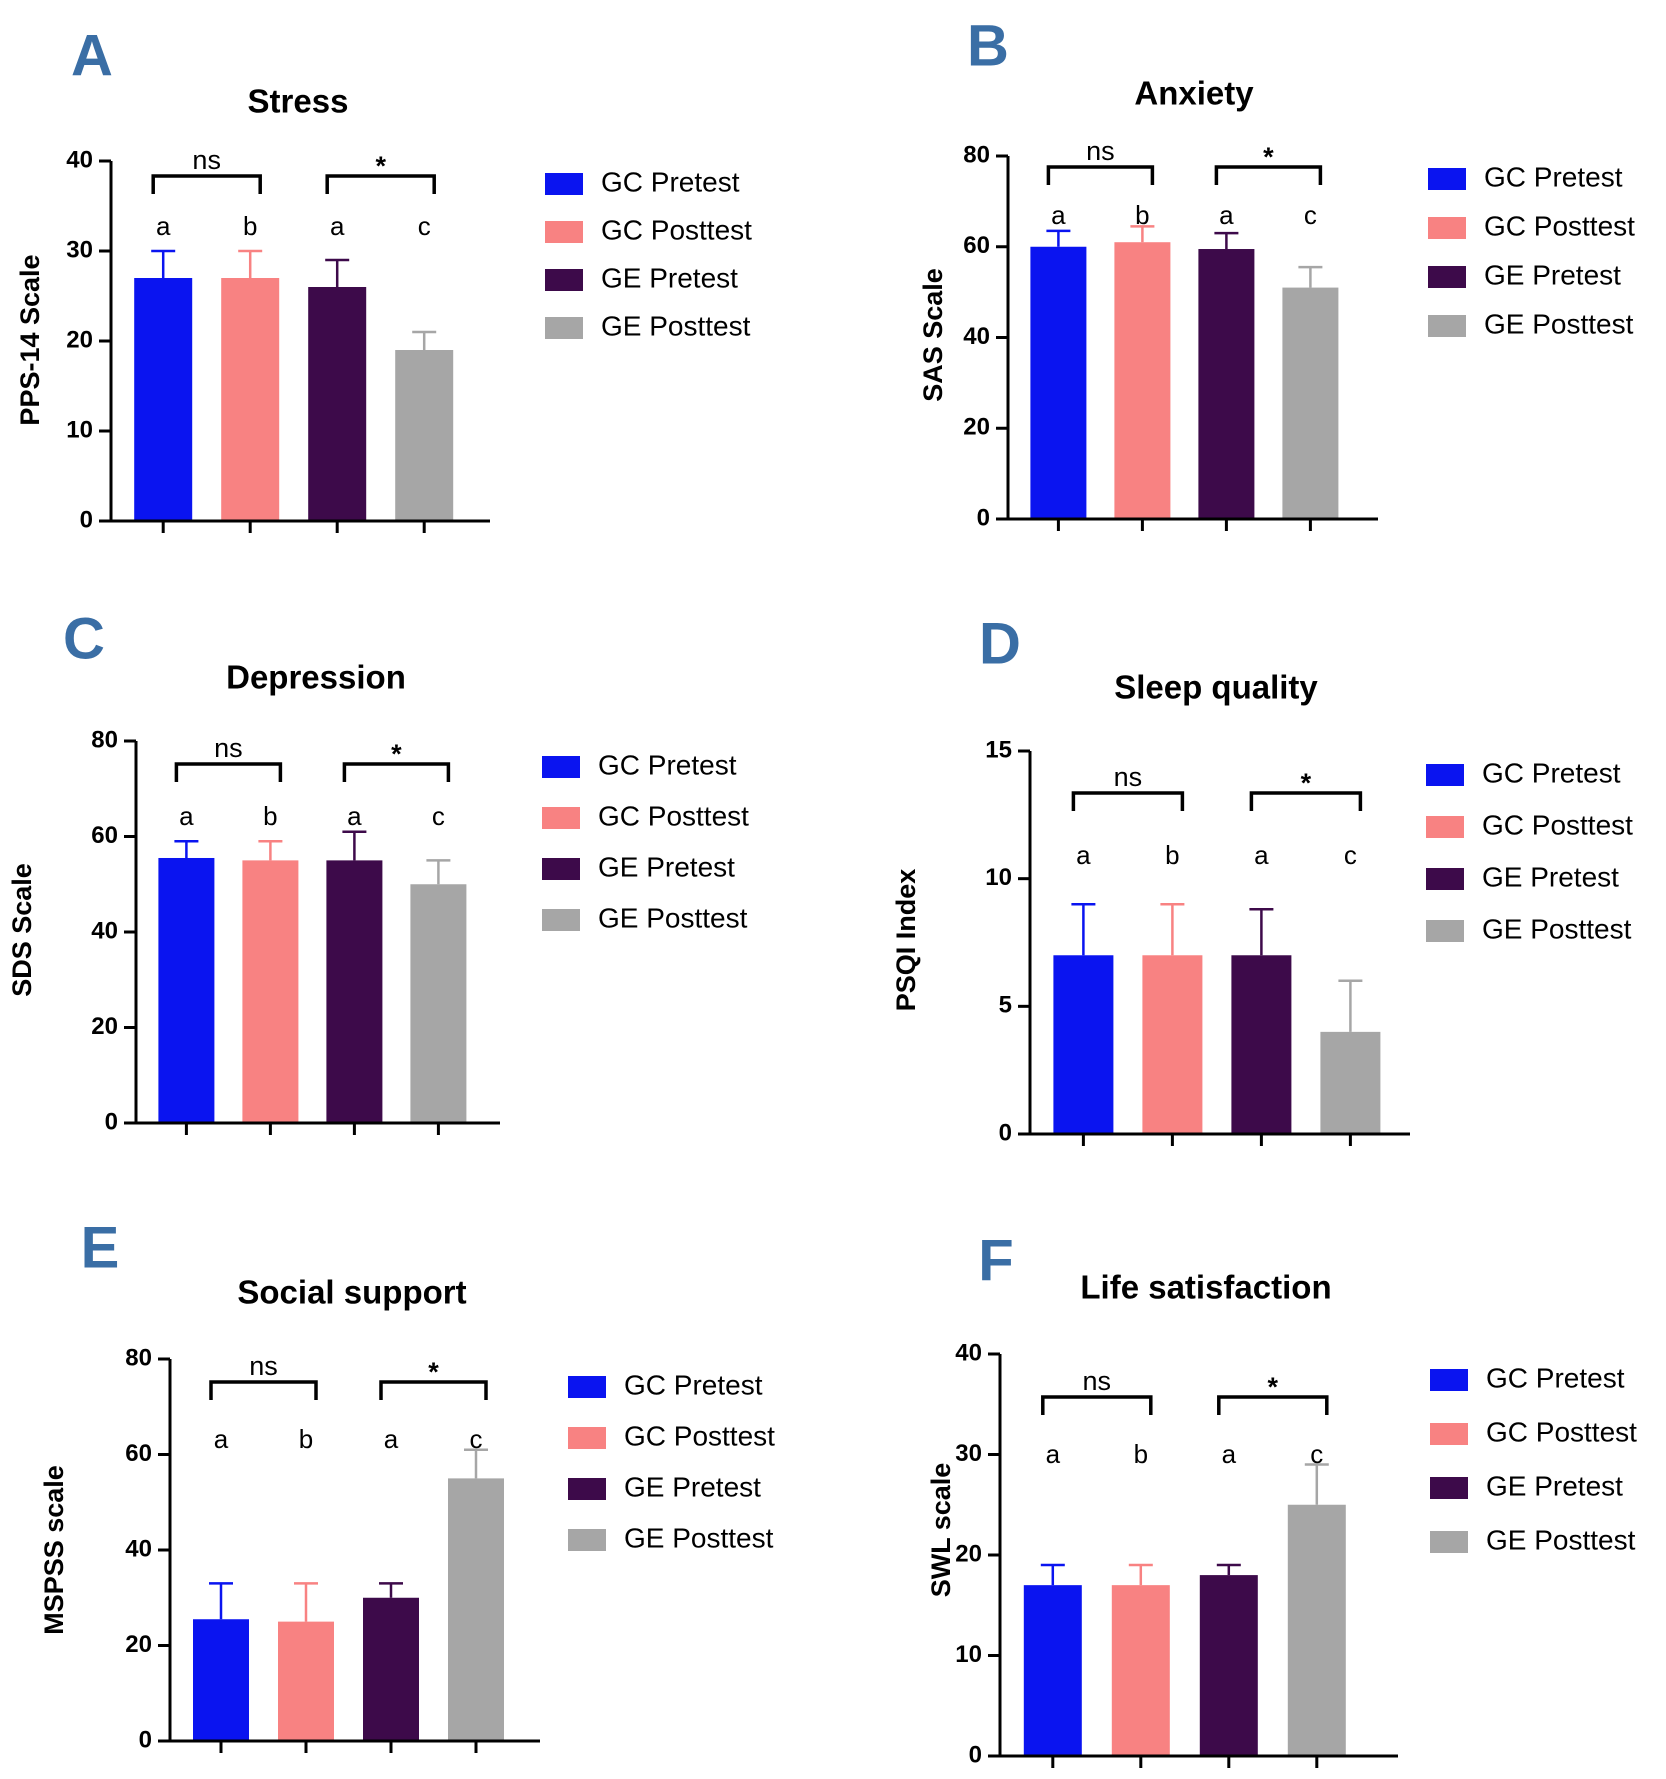 The width and height of the screenshot is (1666, 1779). I want to click on y-axis-label: MSPSS scale, so click(54, 1550).